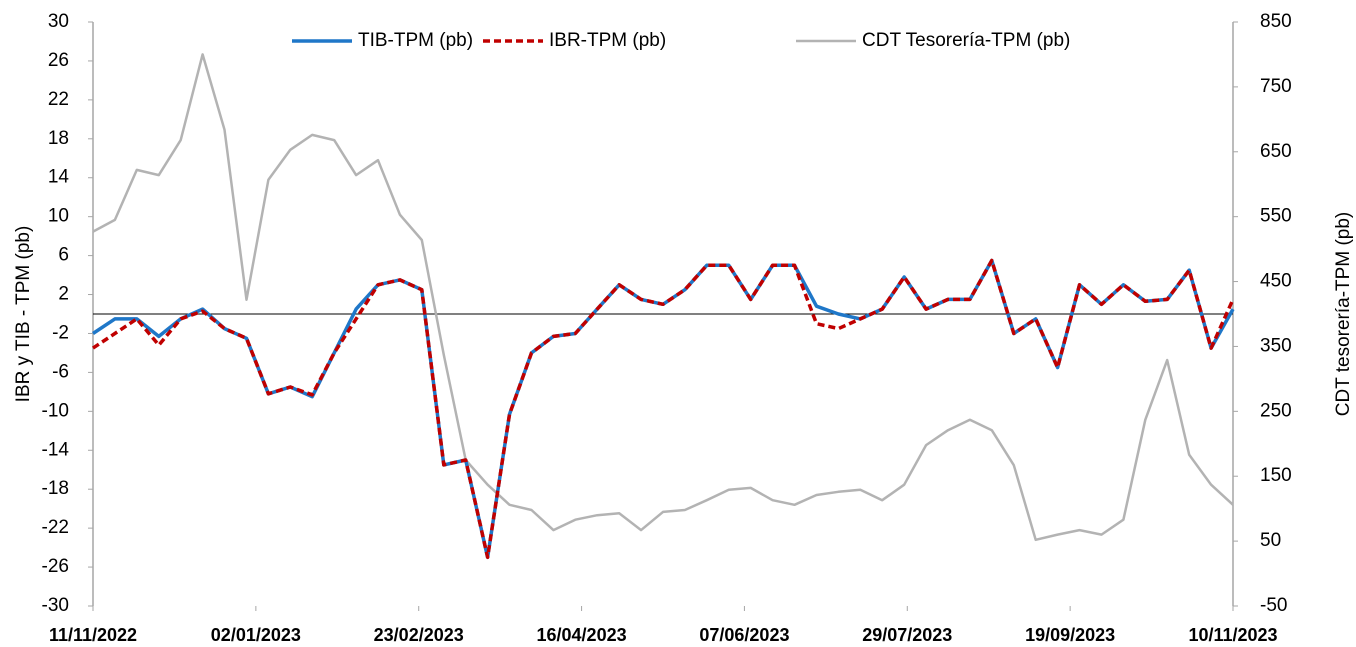 Image resolution: width=1356 pixels, height=647 pixels. I want to click on y2-tick-label: 550, so click(1276, 216).